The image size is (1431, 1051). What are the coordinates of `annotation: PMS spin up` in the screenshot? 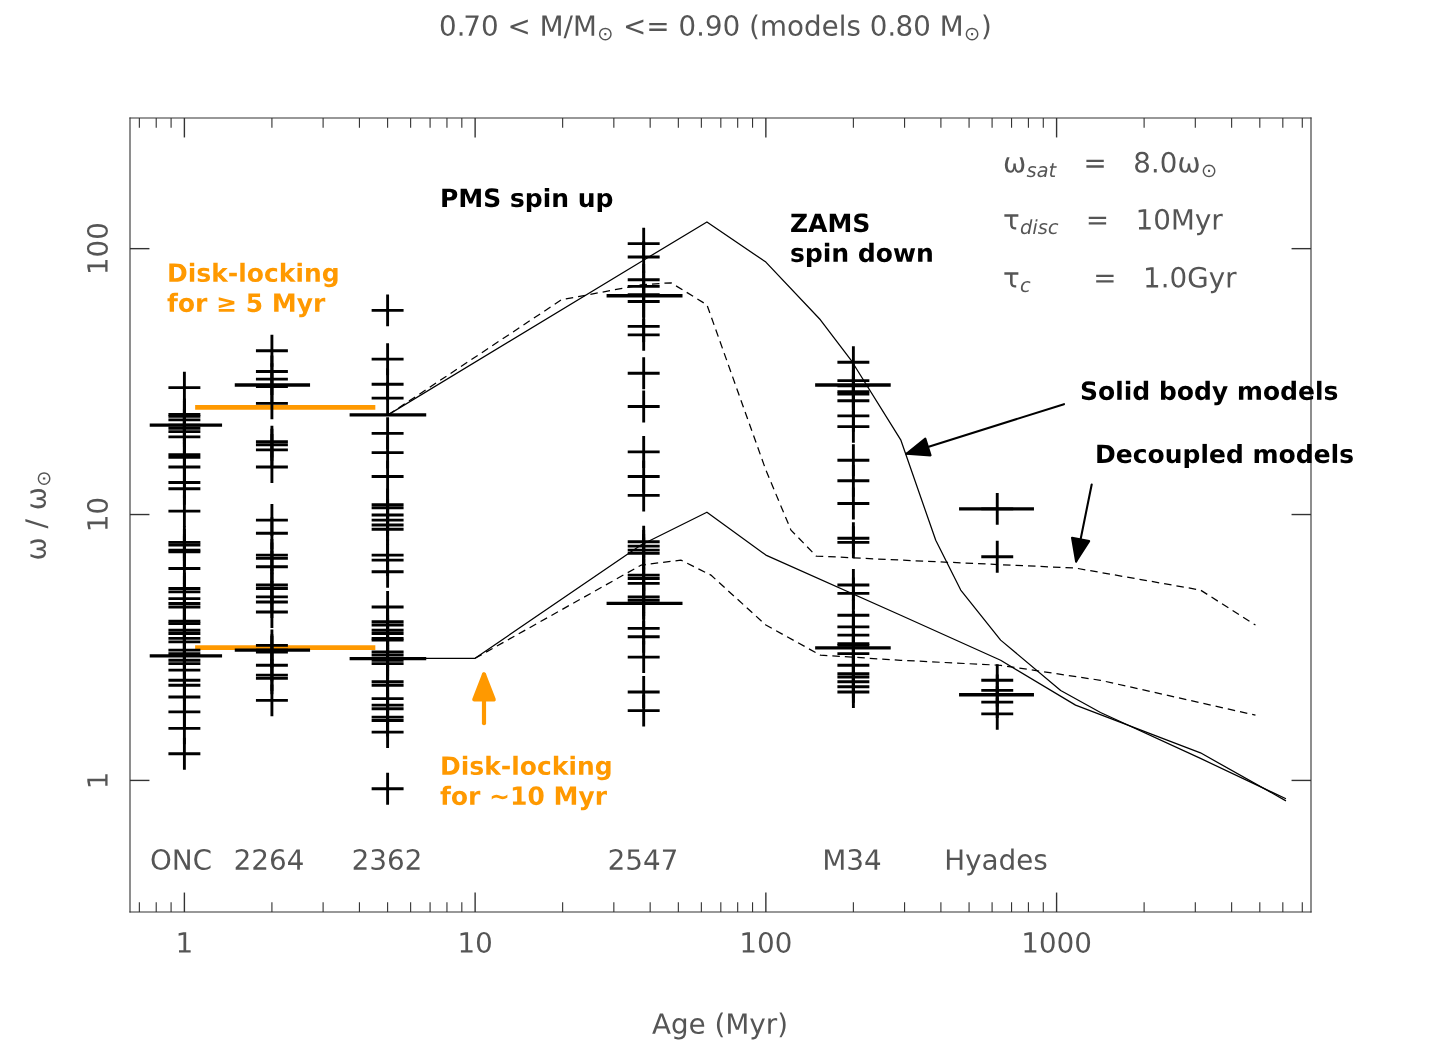 It's located at (527, 200).